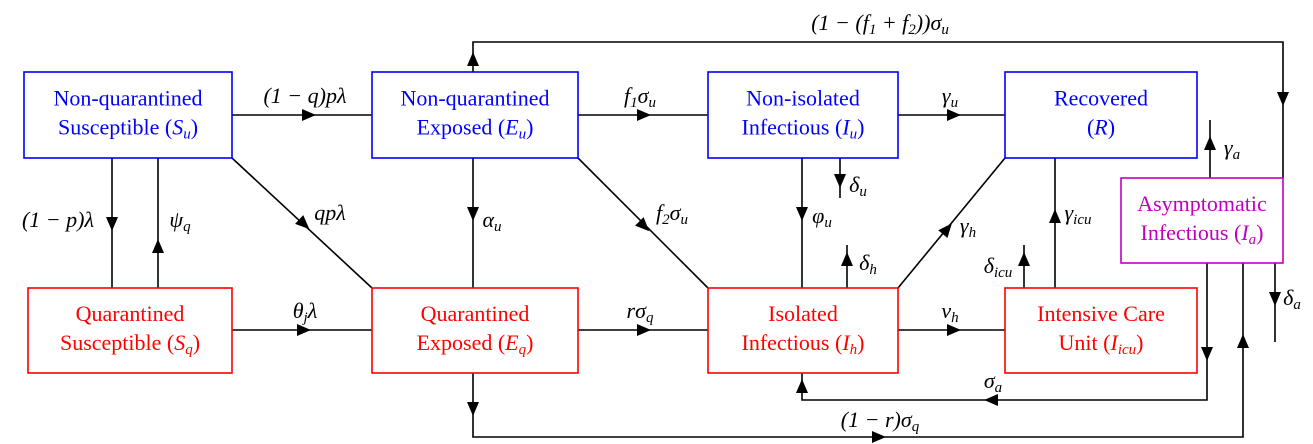  Describe the element at coordinates (837, 22) in the screenshot. I see `text-run: (1 − (` at that location.